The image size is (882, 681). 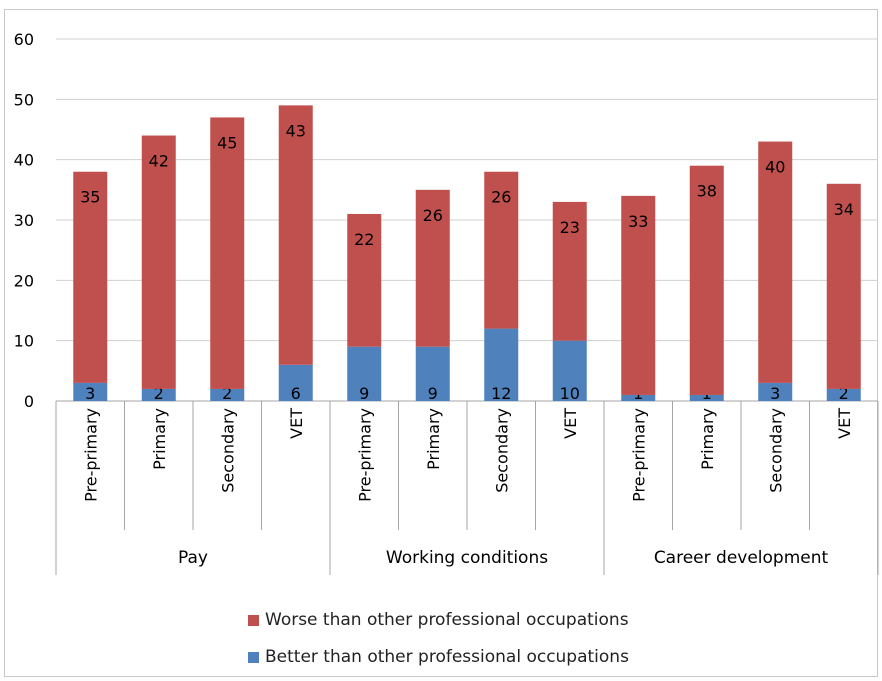 What do you see at coordinates (467, 558) in the screenshot?
I see `group-label: Working conditions` at bounding box center [467, 558].